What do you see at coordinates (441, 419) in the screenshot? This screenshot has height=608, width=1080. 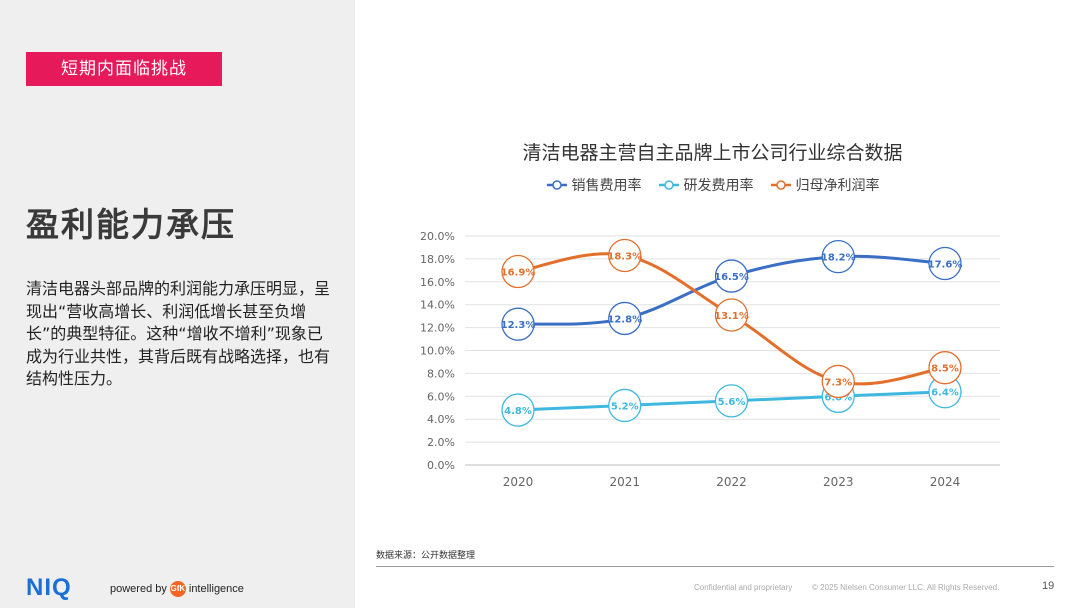 I see `y-tick-label: 4.0%` at bounding box center [441, 419].